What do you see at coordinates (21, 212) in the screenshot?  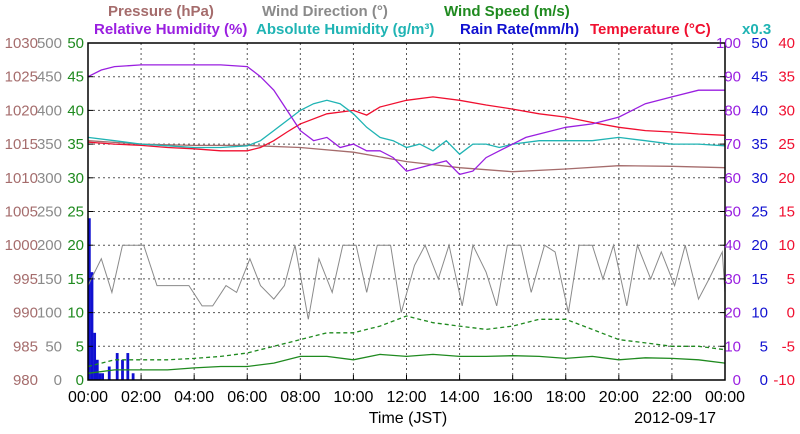 I see `tick-pressure: 1005` at bounding box center [21, 212].